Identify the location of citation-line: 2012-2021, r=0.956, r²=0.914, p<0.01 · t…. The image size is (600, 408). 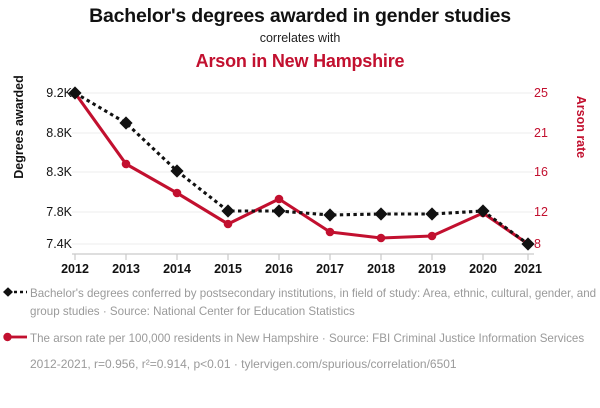
(243, 364).